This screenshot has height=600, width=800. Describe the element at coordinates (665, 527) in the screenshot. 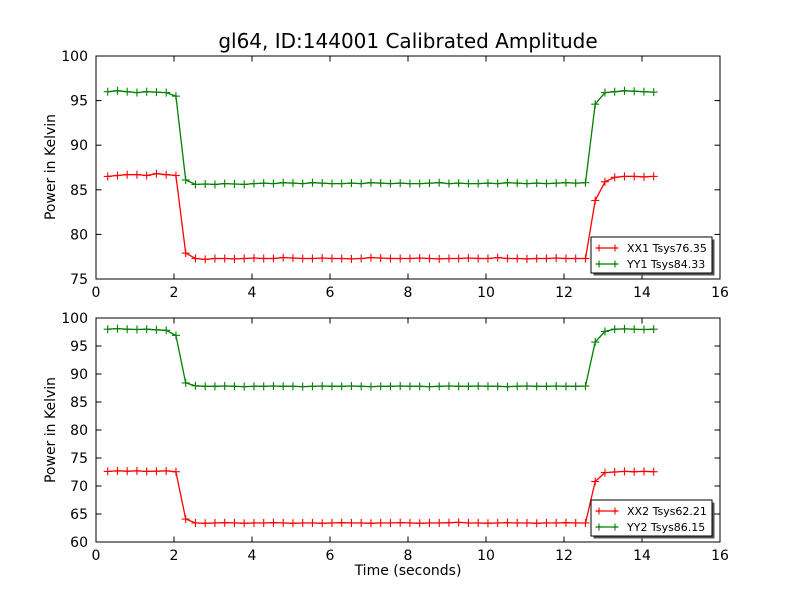

I see `legend-entry-YY2: YY2 Tsys86.15` at that location.